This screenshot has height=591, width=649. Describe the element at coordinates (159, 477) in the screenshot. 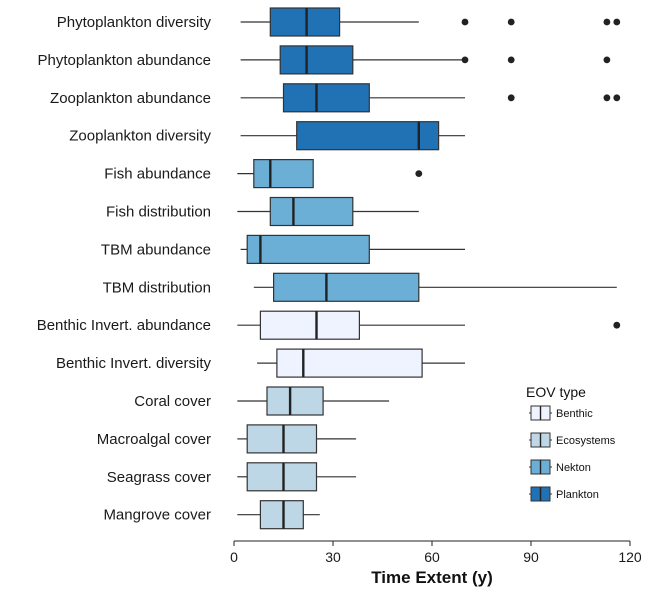

I see `category-label: Seagrass cover` at that location.